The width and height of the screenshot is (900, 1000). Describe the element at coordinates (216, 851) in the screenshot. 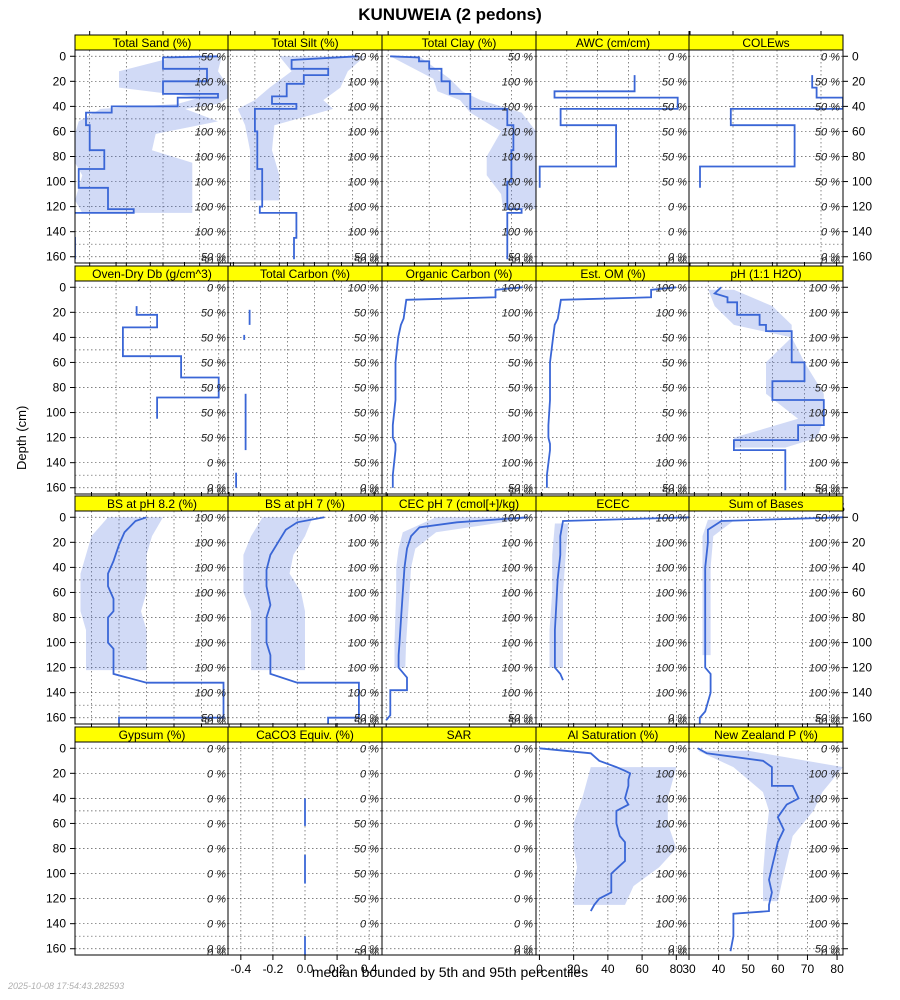

I see `panel-series: 0 %0 %0 %0 %0 %0 %0 %0 %0 %0 %` at that location.